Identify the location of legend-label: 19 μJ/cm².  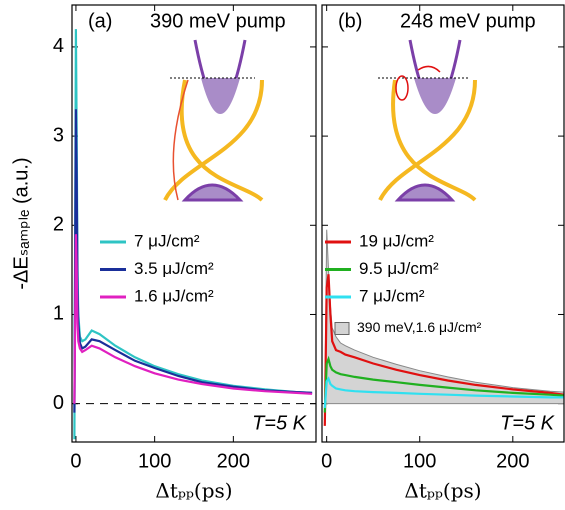
(396, 240).